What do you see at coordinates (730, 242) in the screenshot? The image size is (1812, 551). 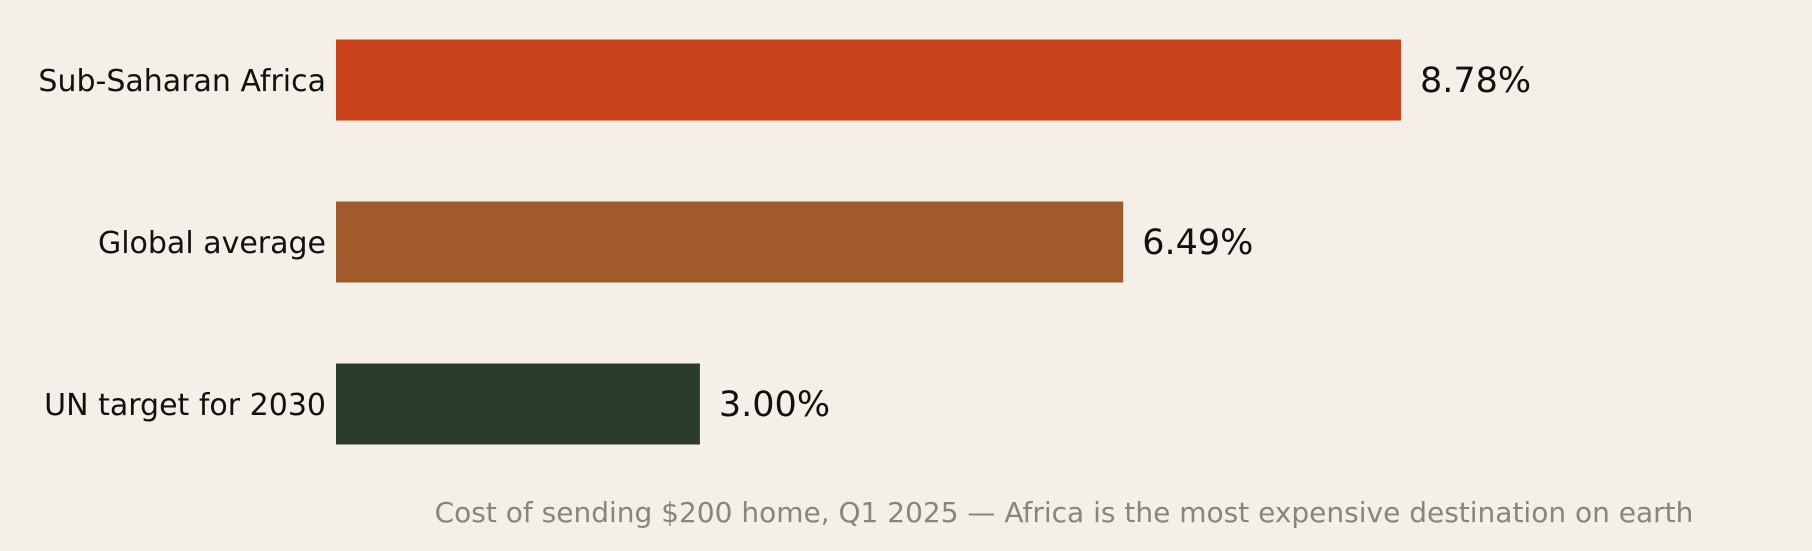 I see `bar-global-average` at bounding box center [730, 242].